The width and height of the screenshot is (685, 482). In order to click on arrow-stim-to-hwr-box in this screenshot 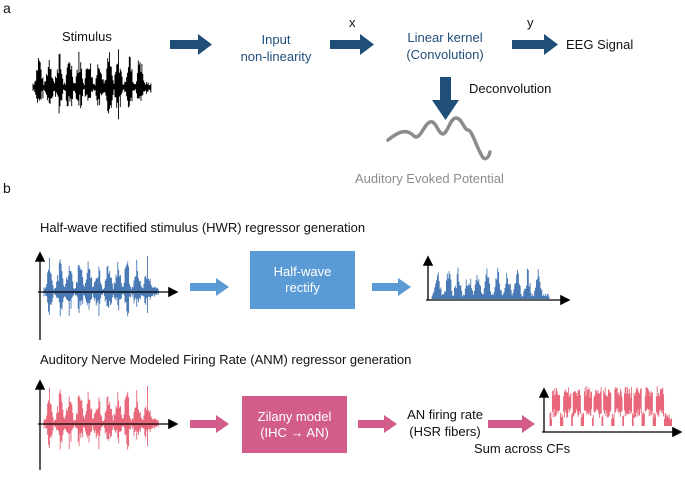, I will do `click(209, 287)`.